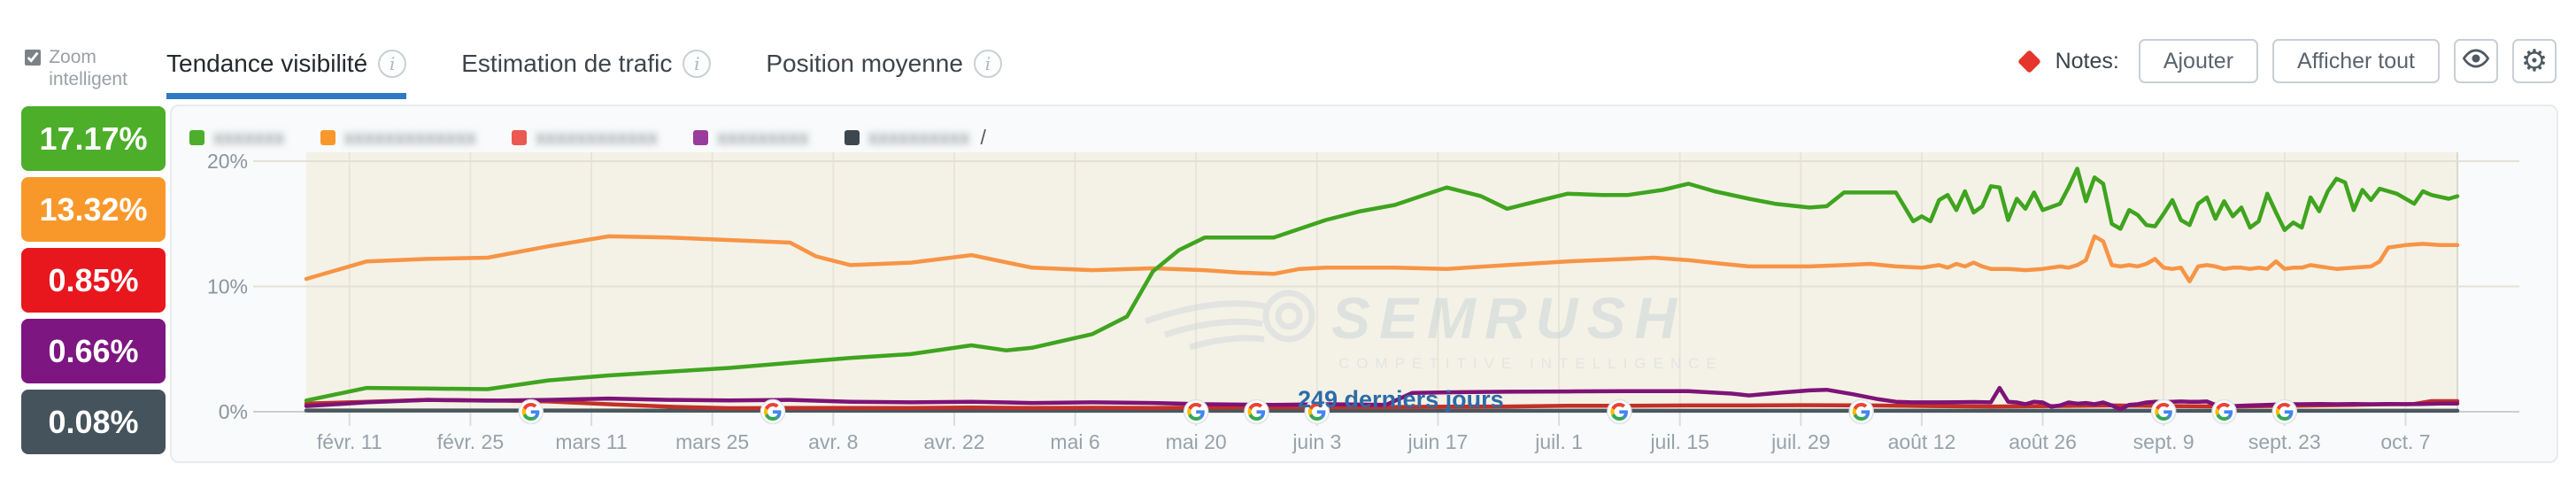  Describe the element at coordinates (470, 441) in the screenshot. I see `x-tick-label: févr. 25` at that location.